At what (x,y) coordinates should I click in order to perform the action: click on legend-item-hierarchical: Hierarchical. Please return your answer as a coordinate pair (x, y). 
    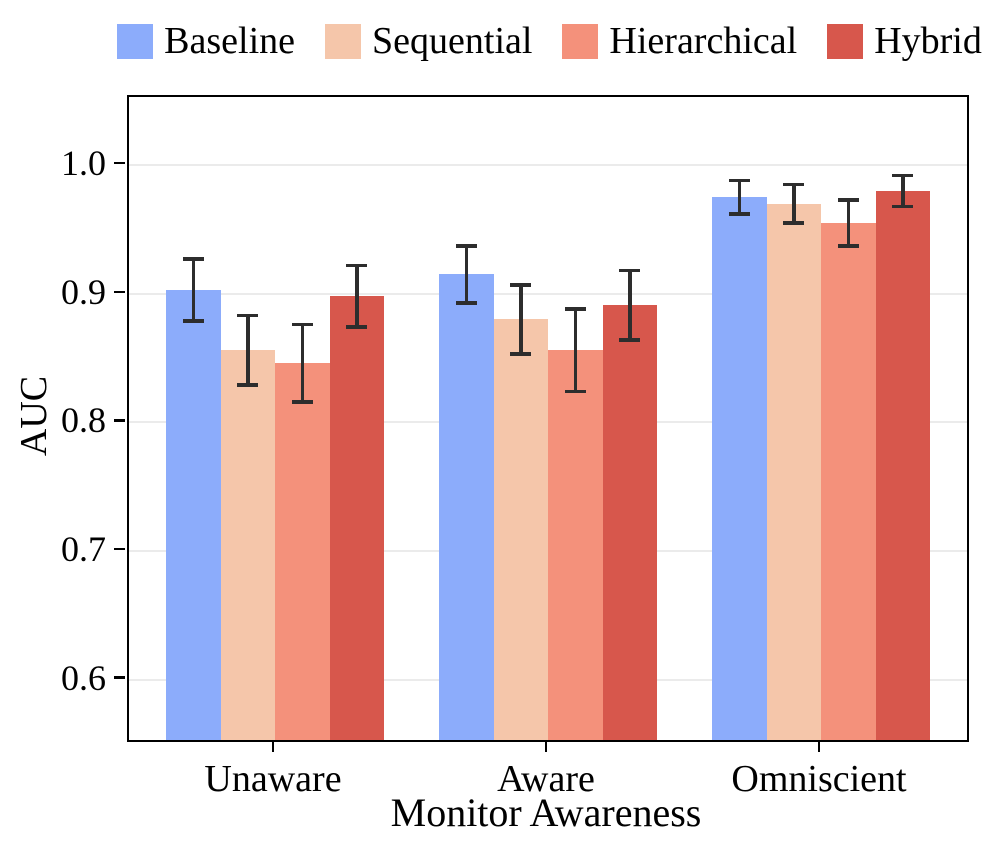
    Looking at the image, I should click on (679, 41).